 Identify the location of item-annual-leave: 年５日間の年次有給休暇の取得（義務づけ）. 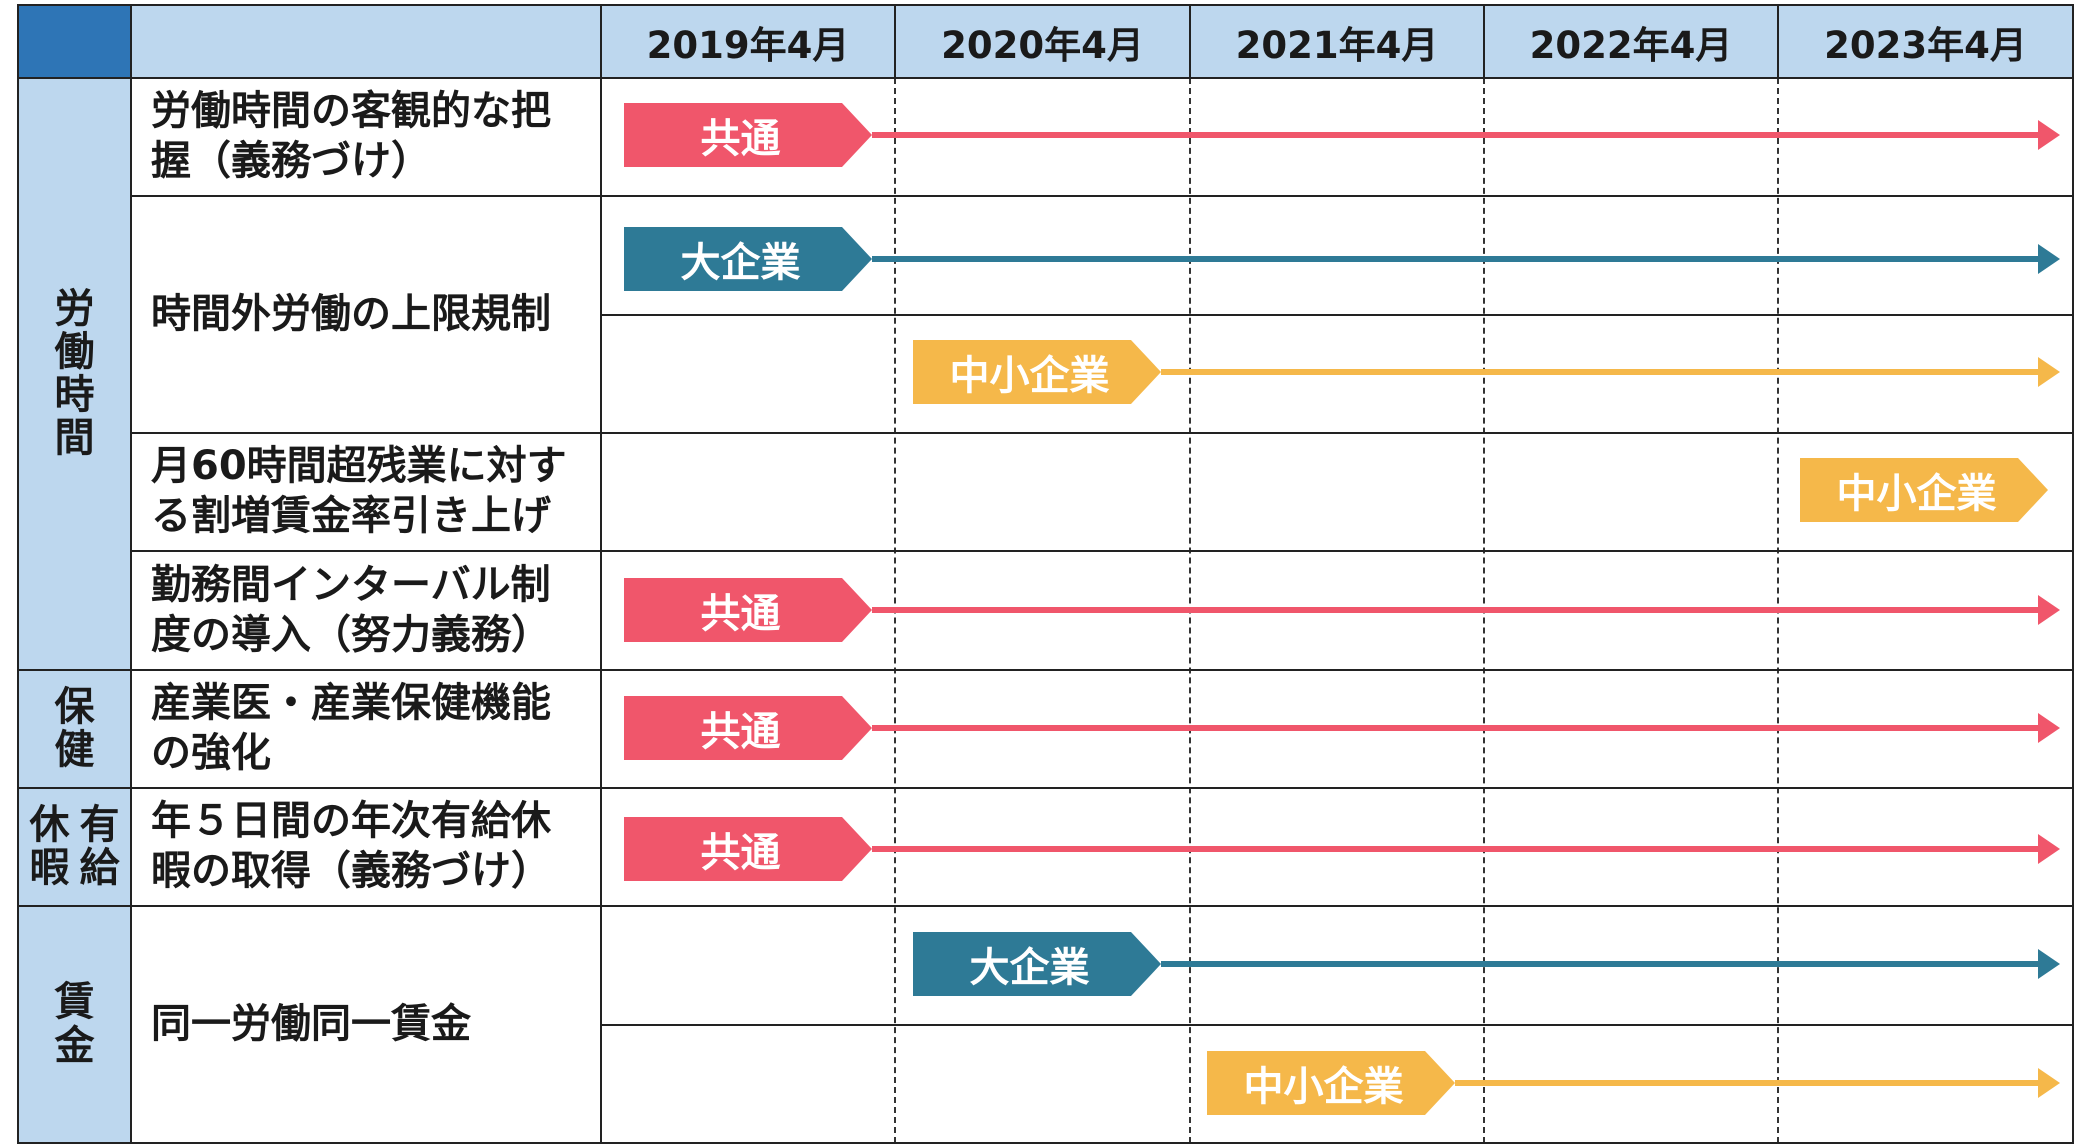
(366, 847).